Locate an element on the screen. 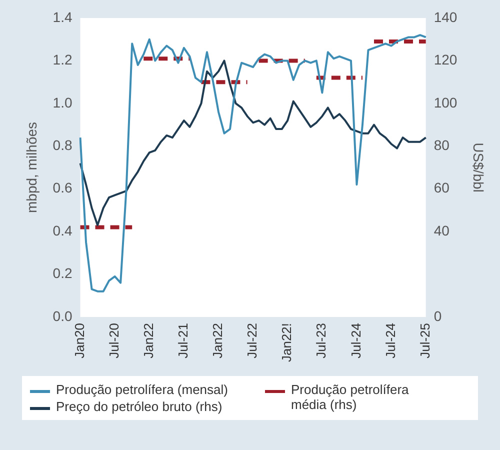 This screenshot has width=500, height=450. y-axis-title: mbpd, milhões is located at coordinates (31, 168).